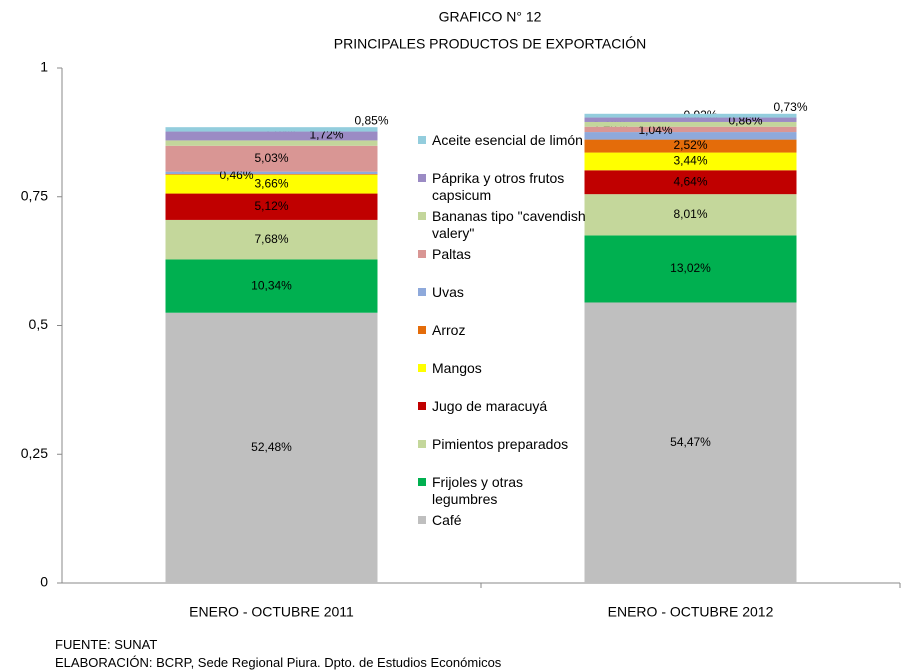 This screenshot has height=670, width=902. What do you see at coordinates (490, 44) in the screenshot?
I see `chart-subtitle: PRINCIPALES PRODUCTOS DE EXPORTACIÓN` at bounding box center [490, 44].